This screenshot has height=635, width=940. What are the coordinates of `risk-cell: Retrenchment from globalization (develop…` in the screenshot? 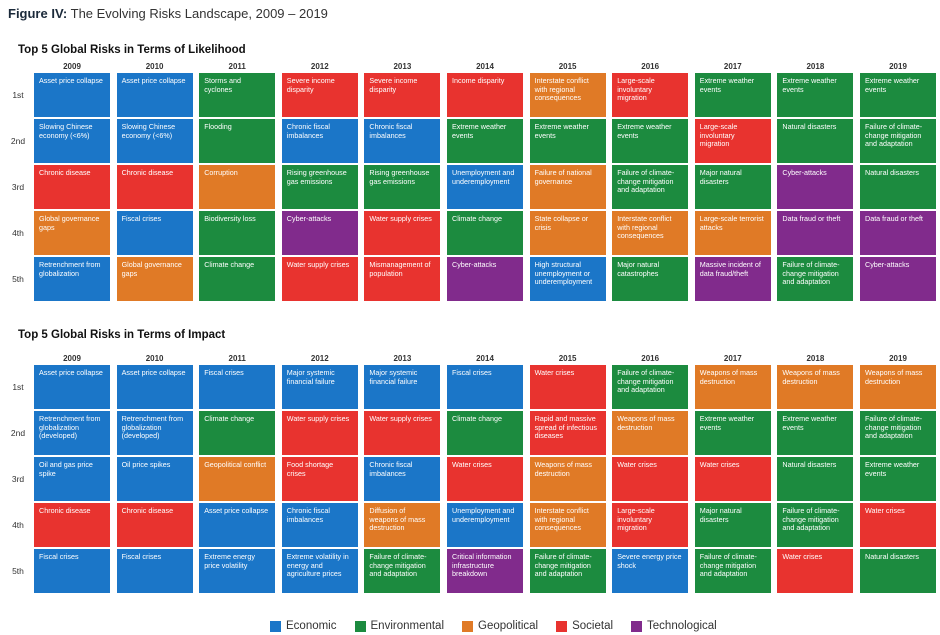 It's located at (72, 433).